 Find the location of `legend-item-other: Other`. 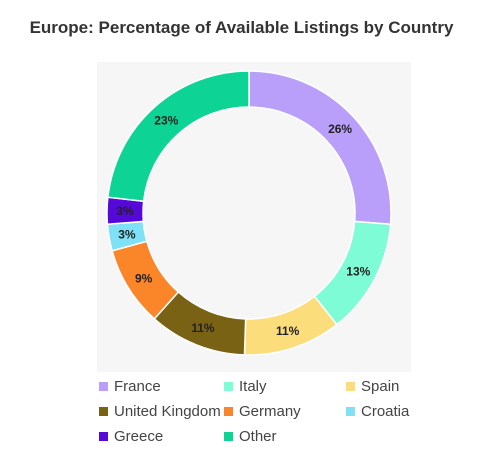

legend-item-other: Other is located at coordinates (250, 436).